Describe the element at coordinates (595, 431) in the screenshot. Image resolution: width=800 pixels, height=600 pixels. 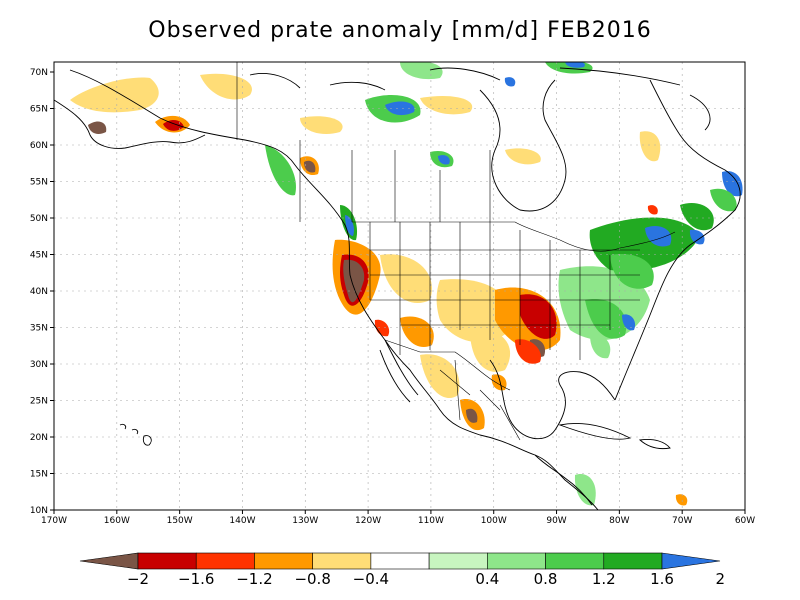
I see `cuba` at that location.